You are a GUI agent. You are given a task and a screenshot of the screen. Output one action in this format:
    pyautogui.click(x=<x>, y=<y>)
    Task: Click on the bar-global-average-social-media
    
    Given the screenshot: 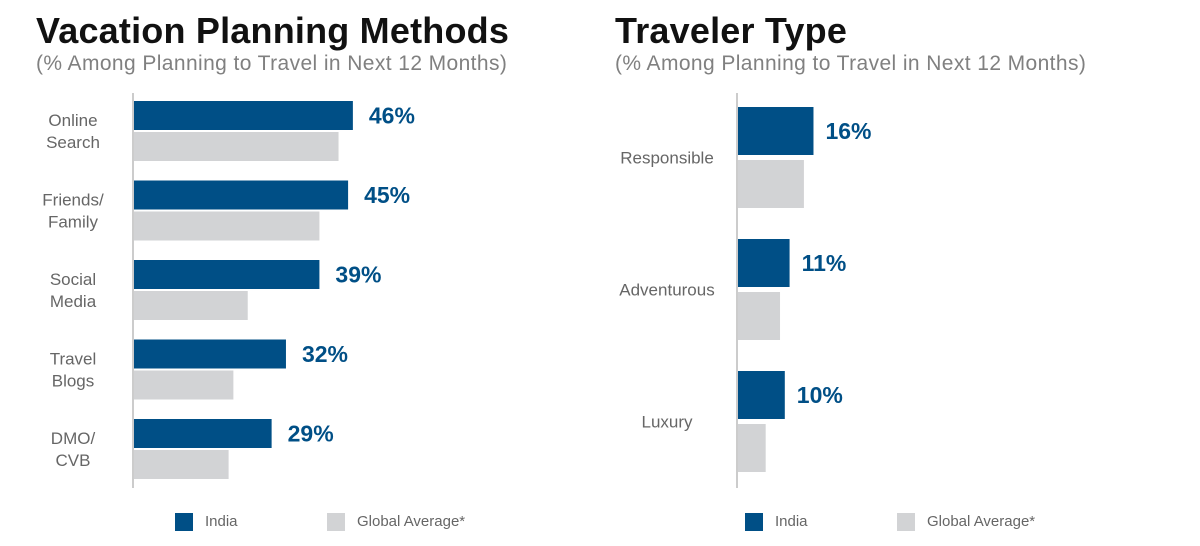 What is the action you would take?
    pyautogui.click(x=191, y=305)
    